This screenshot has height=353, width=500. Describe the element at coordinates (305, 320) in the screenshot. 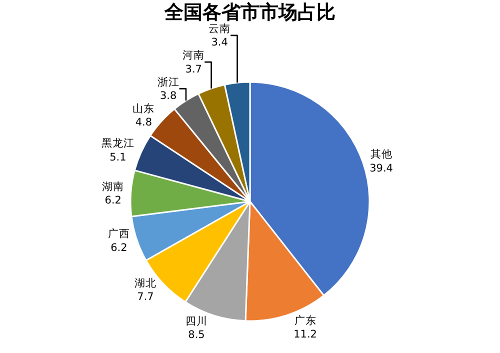

I see `slice-label: 广东` at that location.